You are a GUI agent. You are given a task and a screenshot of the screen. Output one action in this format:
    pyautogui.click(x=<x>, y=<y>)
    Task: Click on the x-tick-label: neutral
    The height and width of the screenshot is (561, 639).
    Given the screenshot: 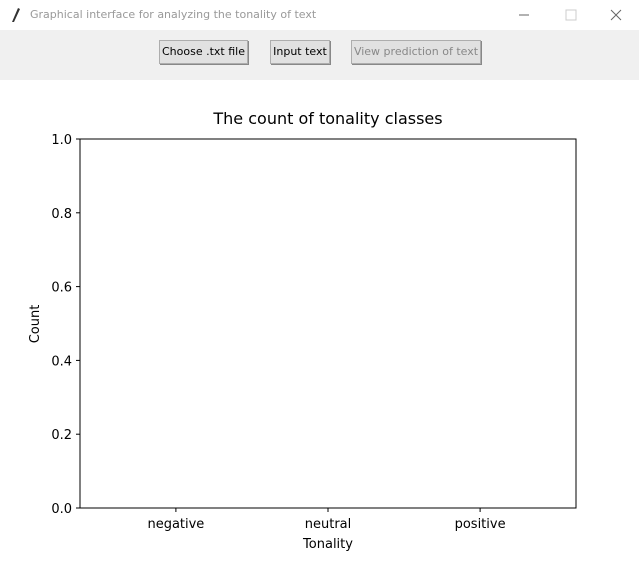 What is the action you would take?
    pyautogui.click(x=328, y=524)
    